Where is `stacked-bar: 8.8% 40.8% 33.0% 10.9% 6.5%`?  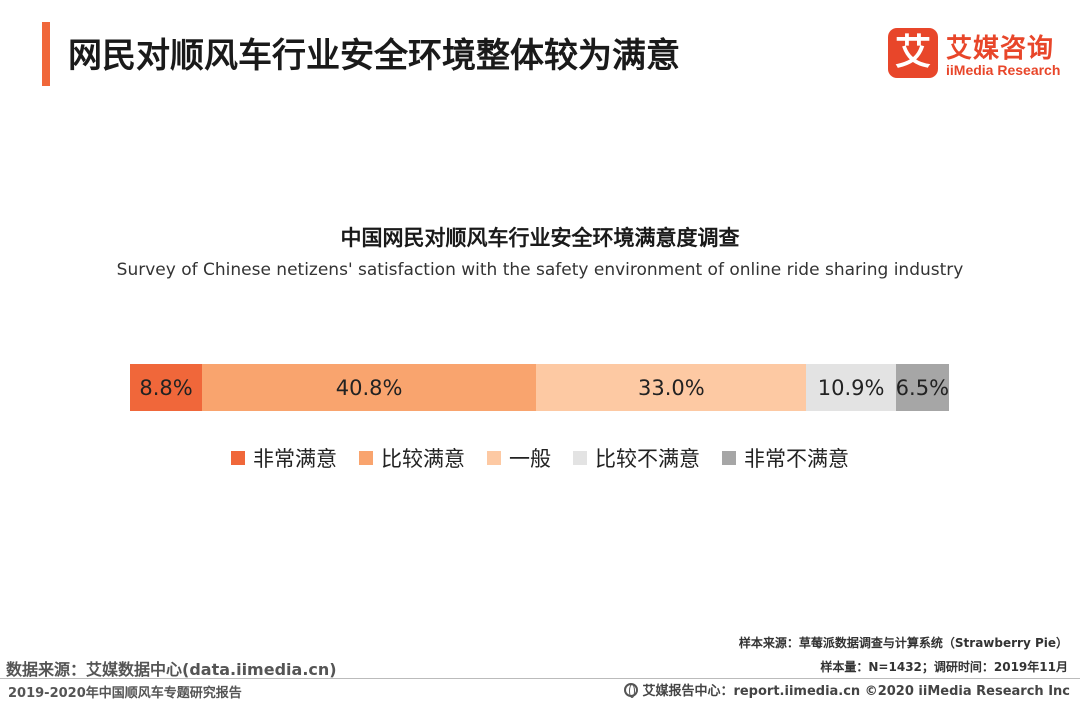
stacked-bar: 8.8% 40.8% 33.0% 10.9% 6.5% is located at coordinates (539, 387).